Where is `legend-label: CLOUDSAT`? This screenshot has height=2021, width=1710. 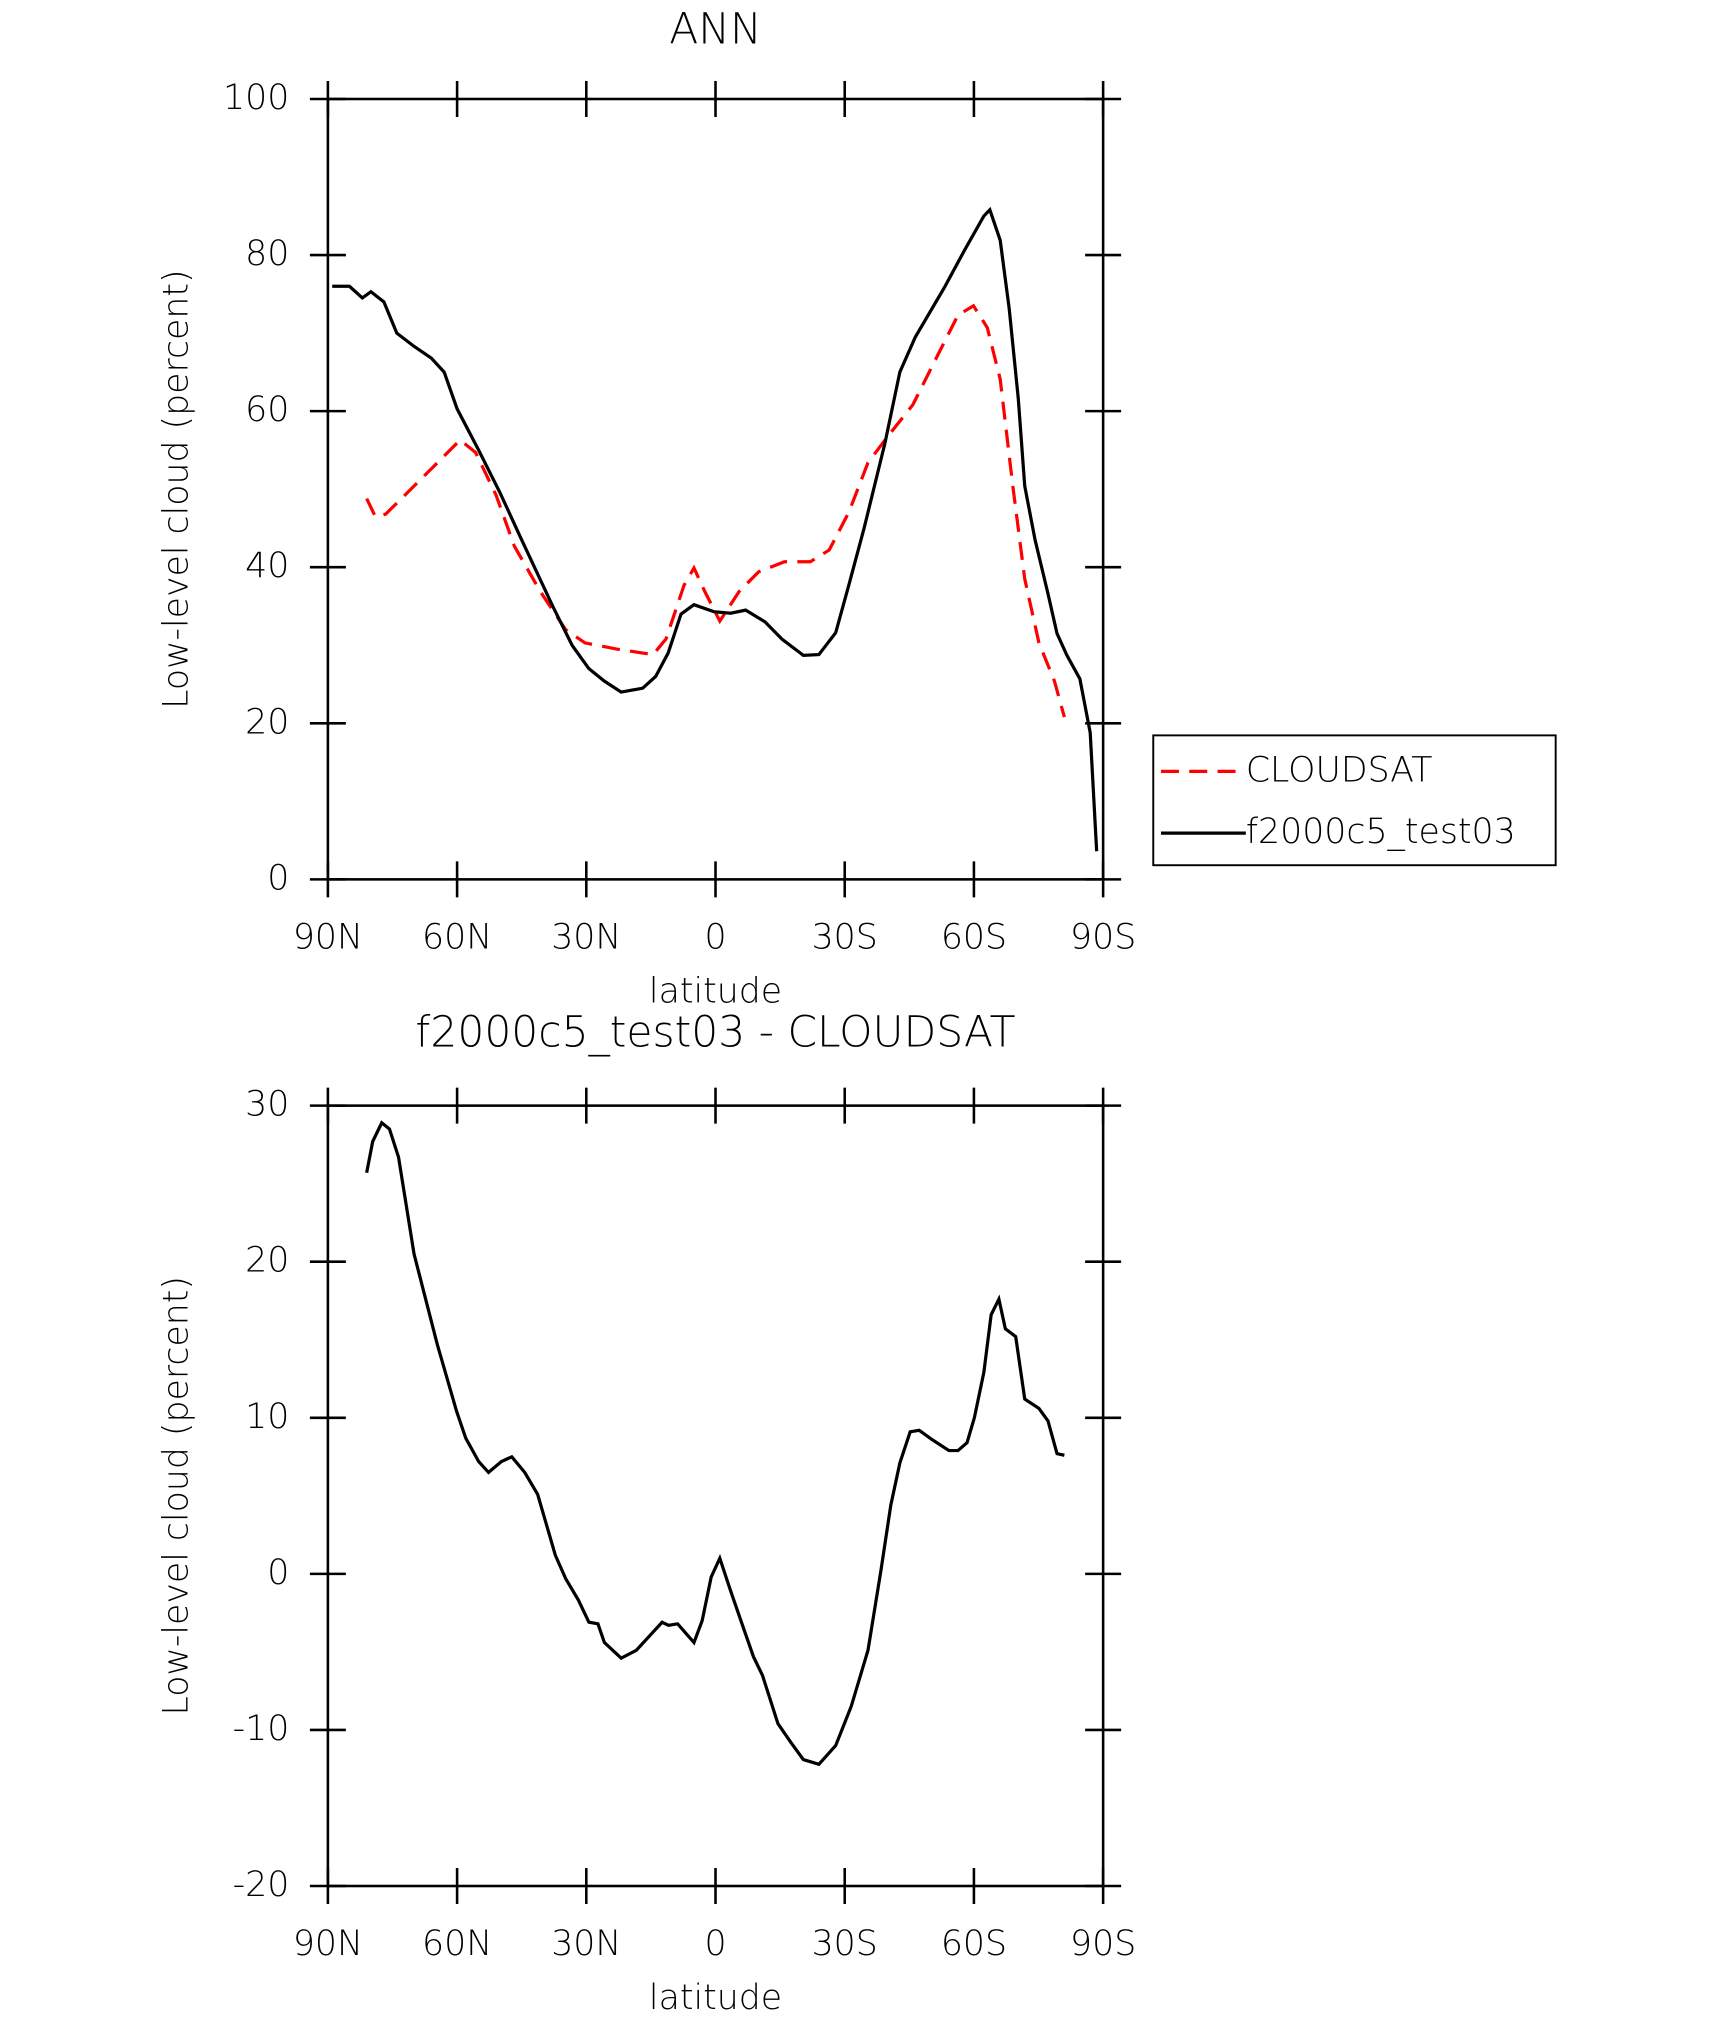
legend-label: CLOUDSAT is located at coordinates (1339, 770).